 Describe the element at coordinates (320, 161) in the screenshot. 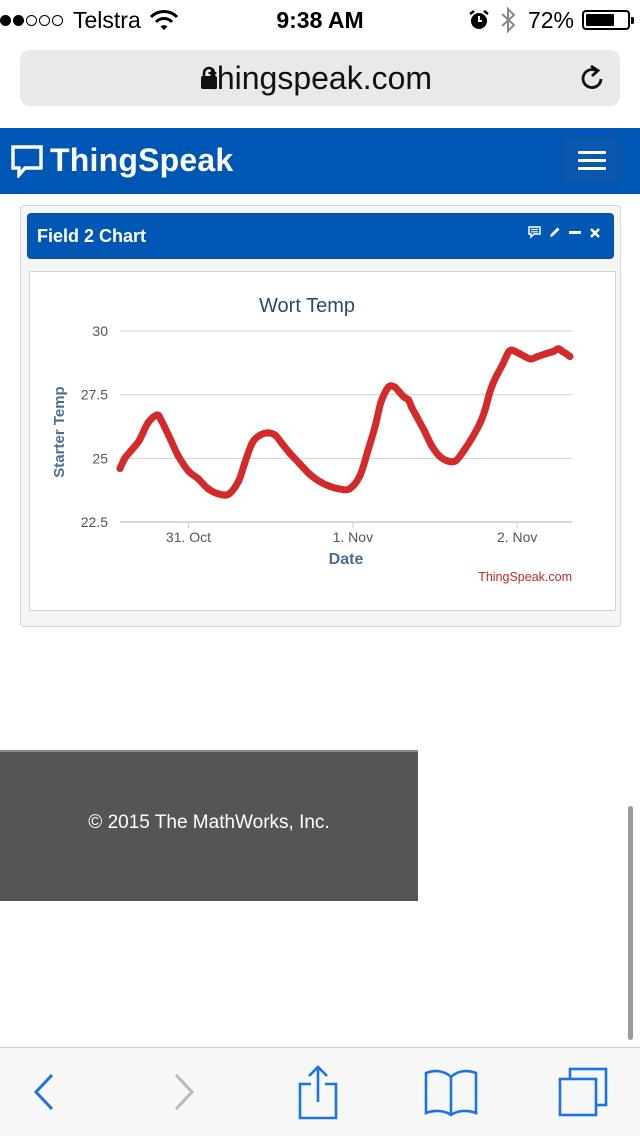

I see `app-header: ThingSpeak` at that location.